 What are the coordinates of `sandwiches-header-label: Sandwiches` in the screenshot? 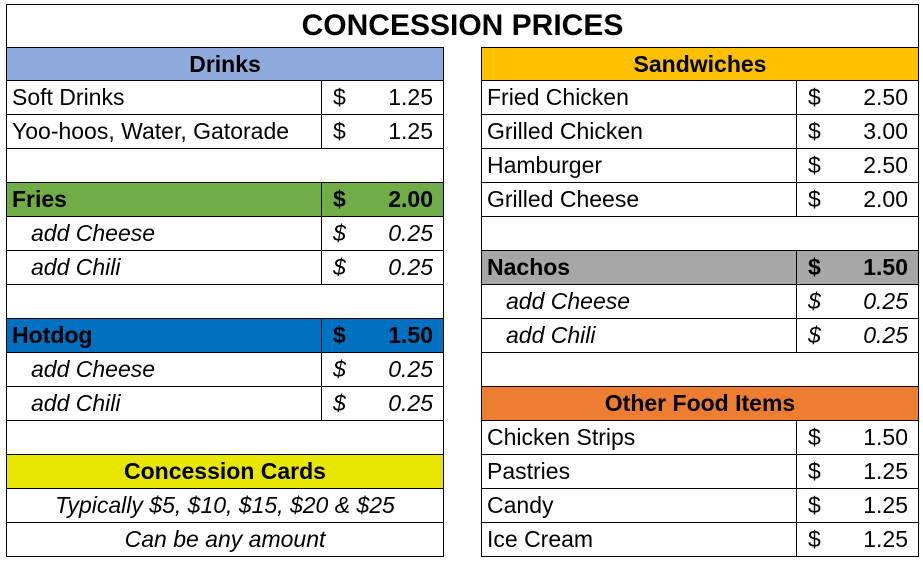 It's located at (700, 63).